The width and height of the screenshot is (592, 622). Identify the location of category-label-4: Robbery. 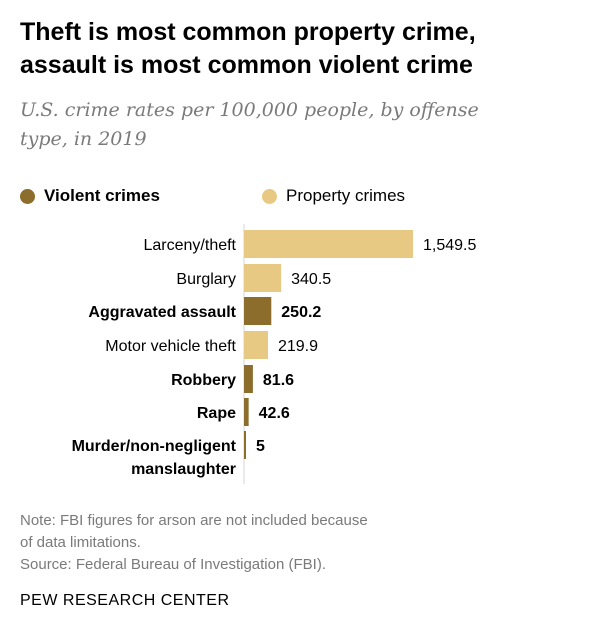
(203, 380).